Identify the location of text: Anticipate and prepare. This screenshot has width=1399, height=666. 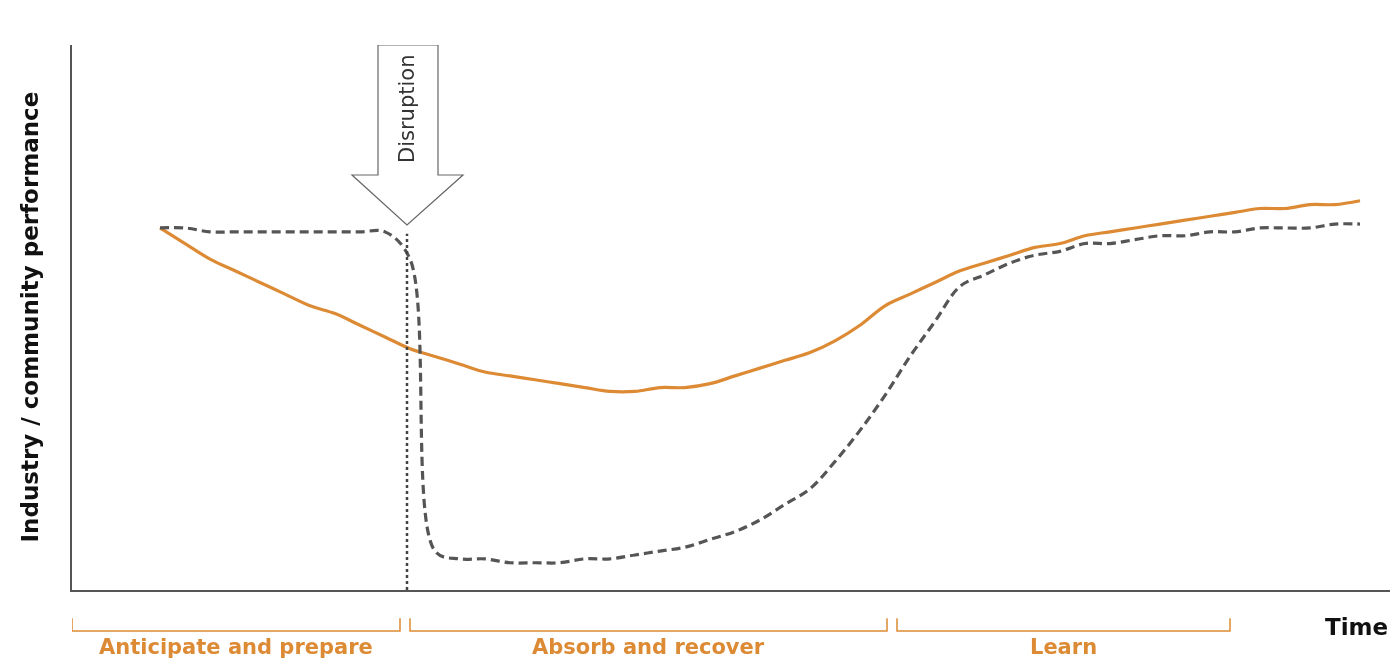
(236, 647).